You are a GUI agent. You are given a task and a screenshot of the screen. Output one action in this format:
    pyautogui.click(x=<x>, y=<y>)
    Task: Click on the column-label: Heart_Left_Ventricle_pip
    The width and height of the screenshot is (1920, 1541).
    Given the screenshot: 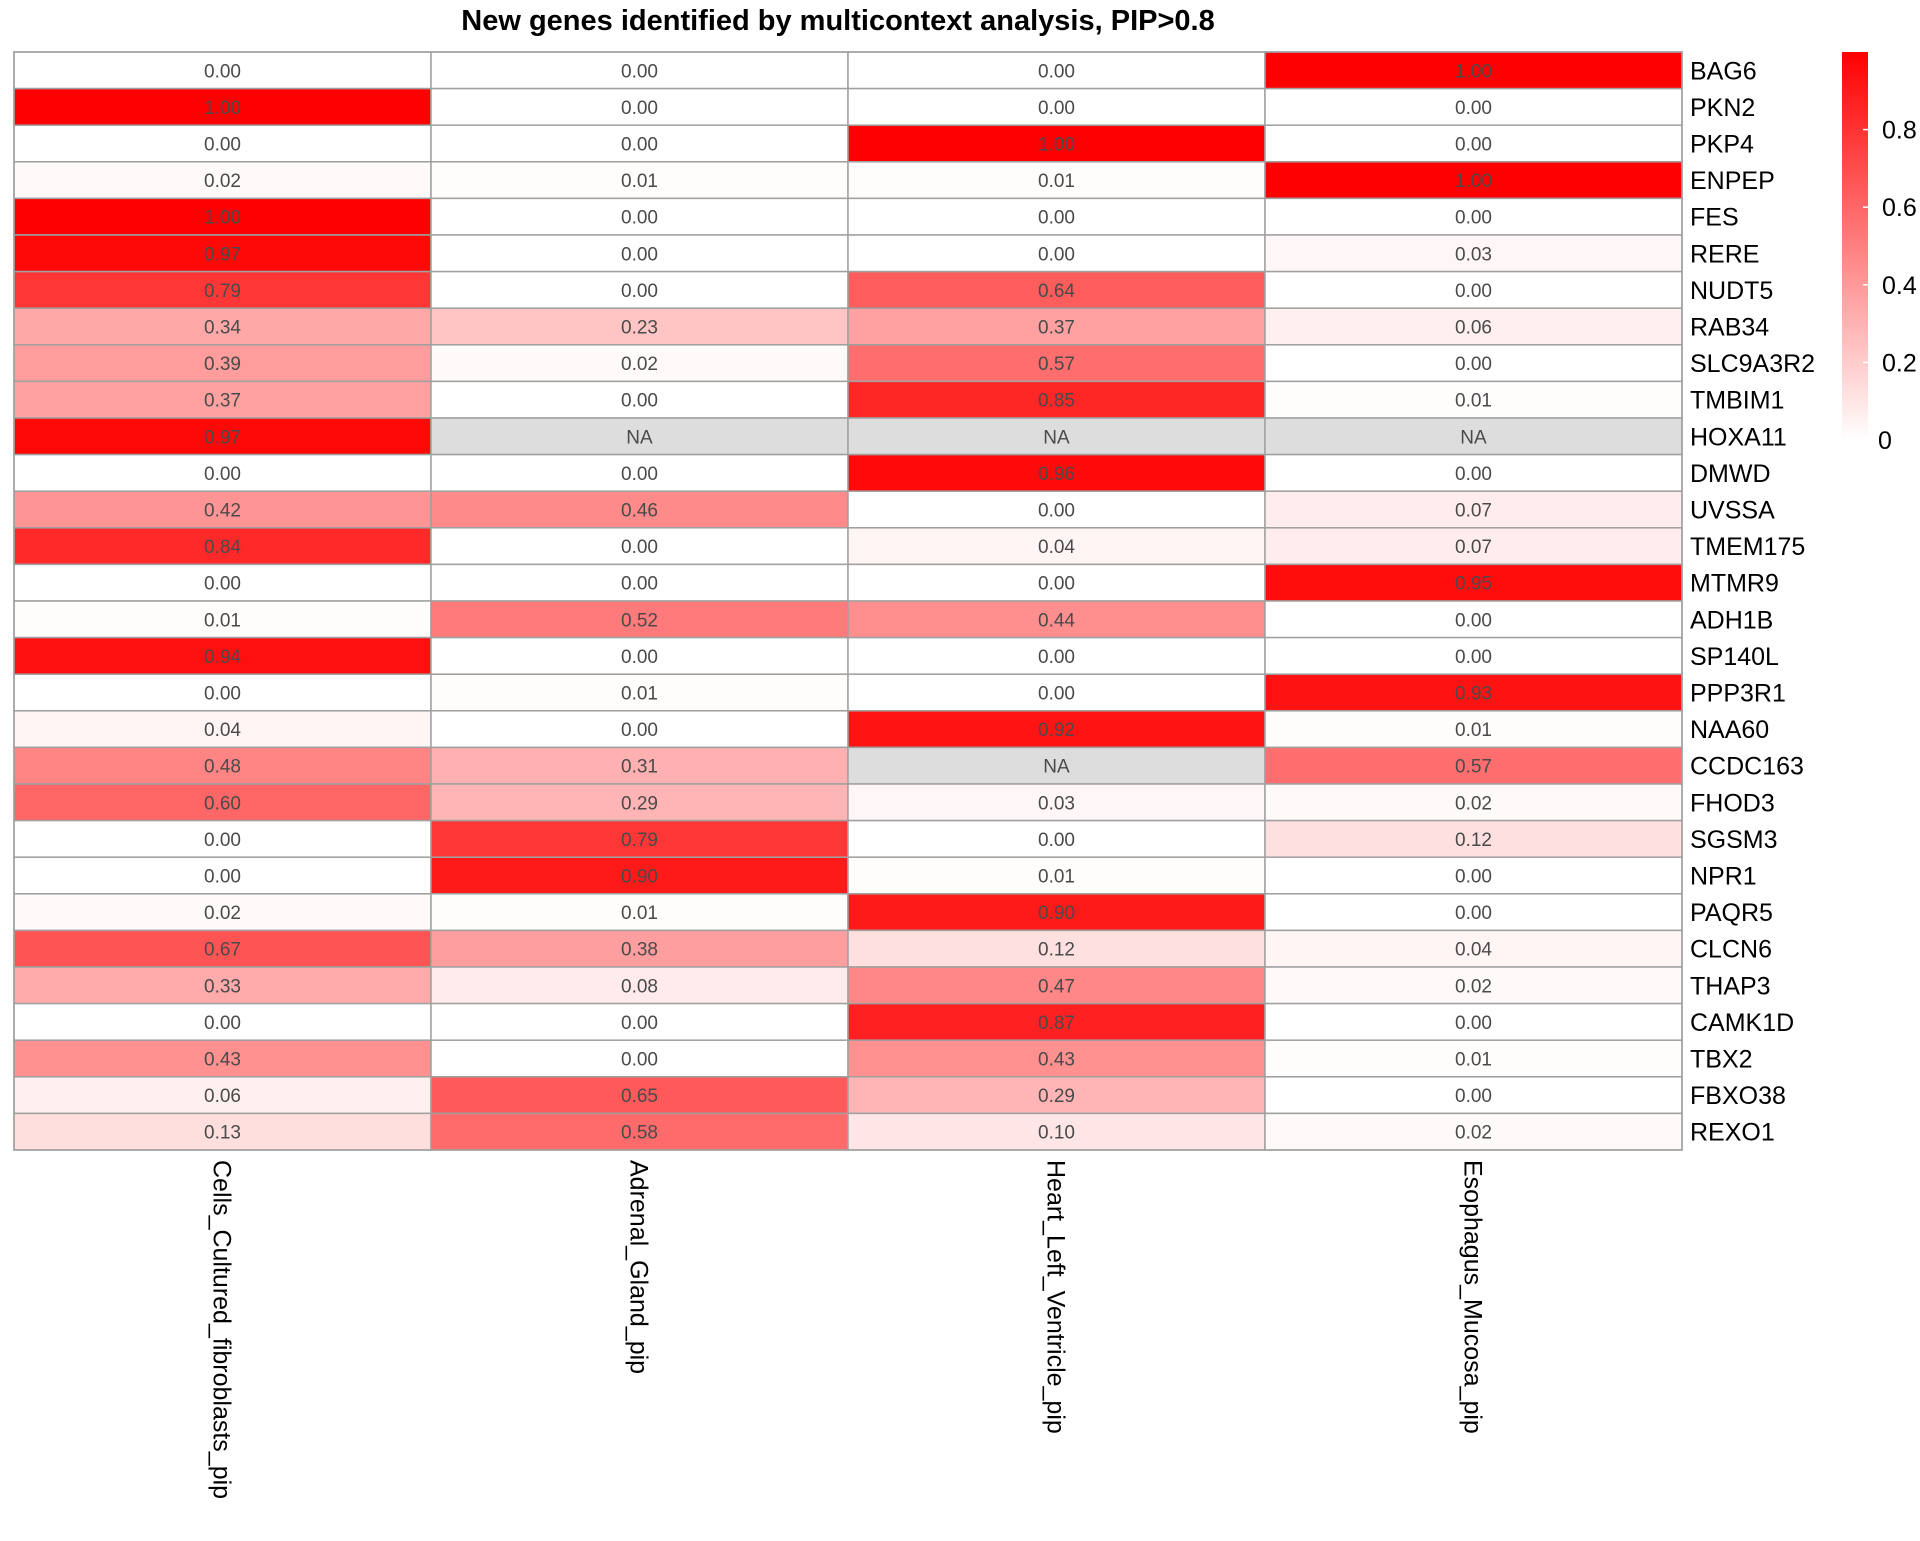 What is the action you would take?
    pyautogui.click(x=1056, y=1297)
    